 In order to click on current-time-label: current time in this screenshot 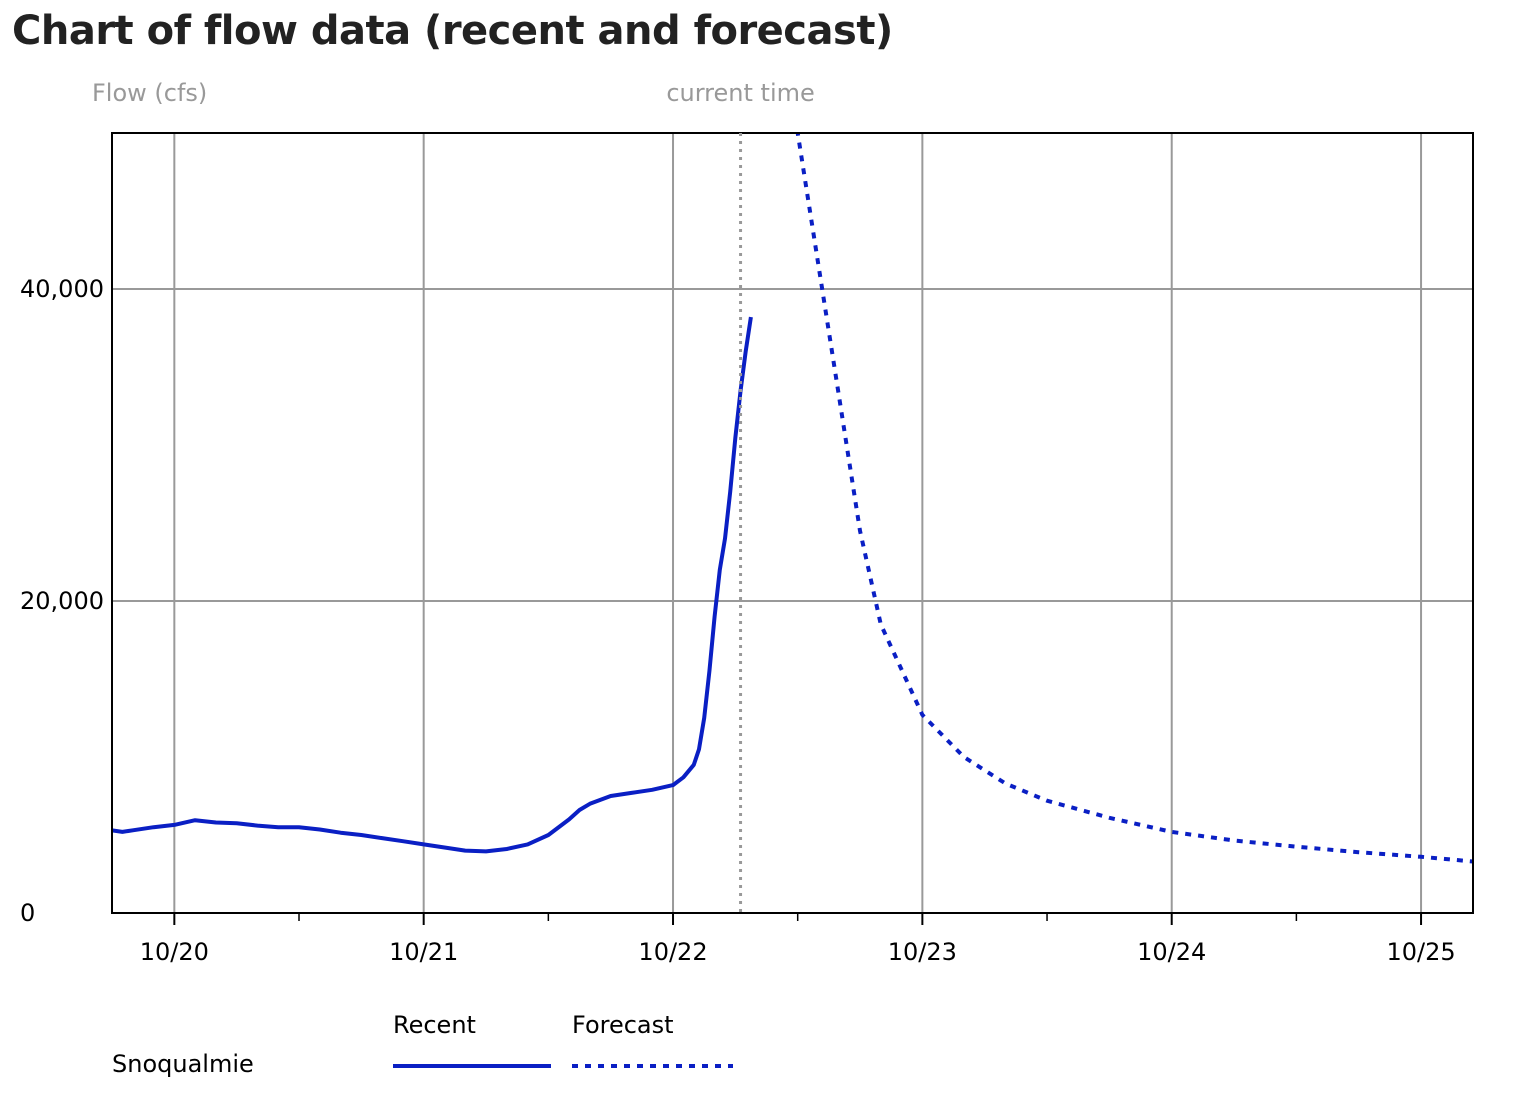, I will do `click(740, 93)`.